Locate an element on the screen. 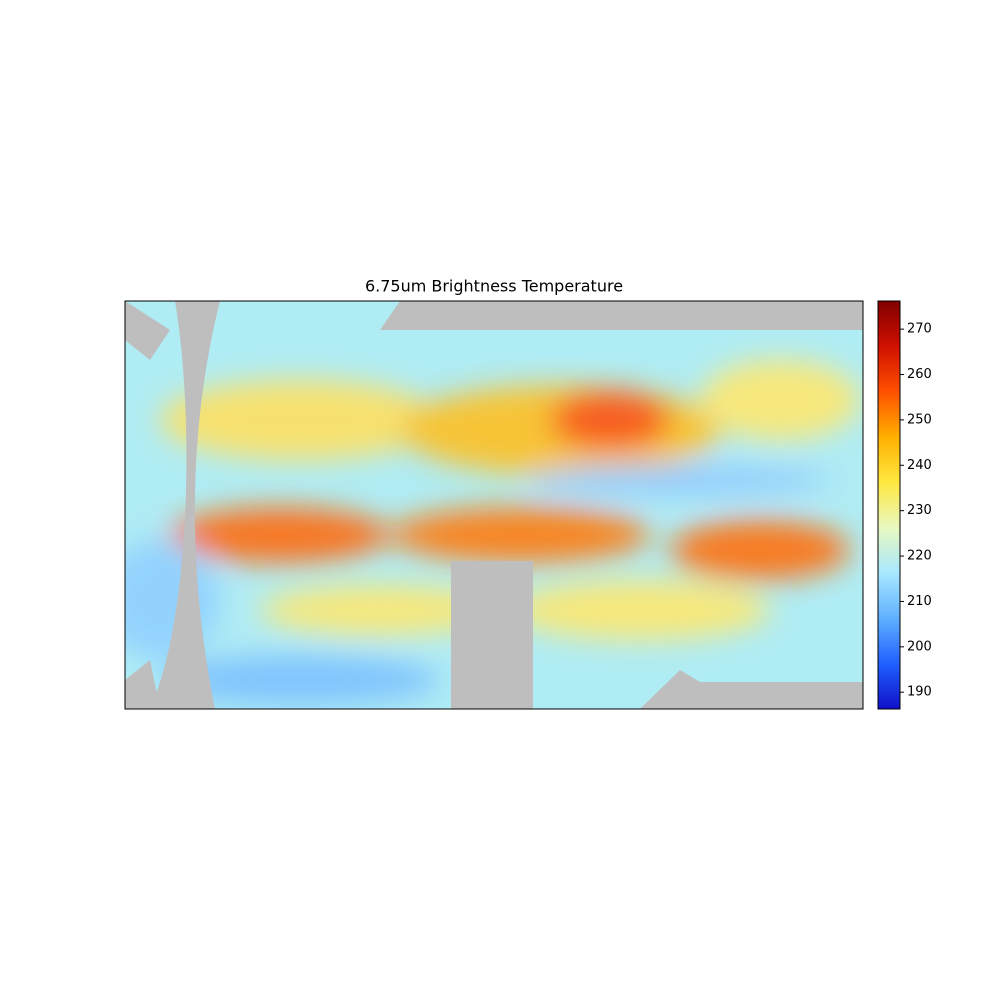  colorbar-tick-label: 200 is located at coordinates (919, 646).